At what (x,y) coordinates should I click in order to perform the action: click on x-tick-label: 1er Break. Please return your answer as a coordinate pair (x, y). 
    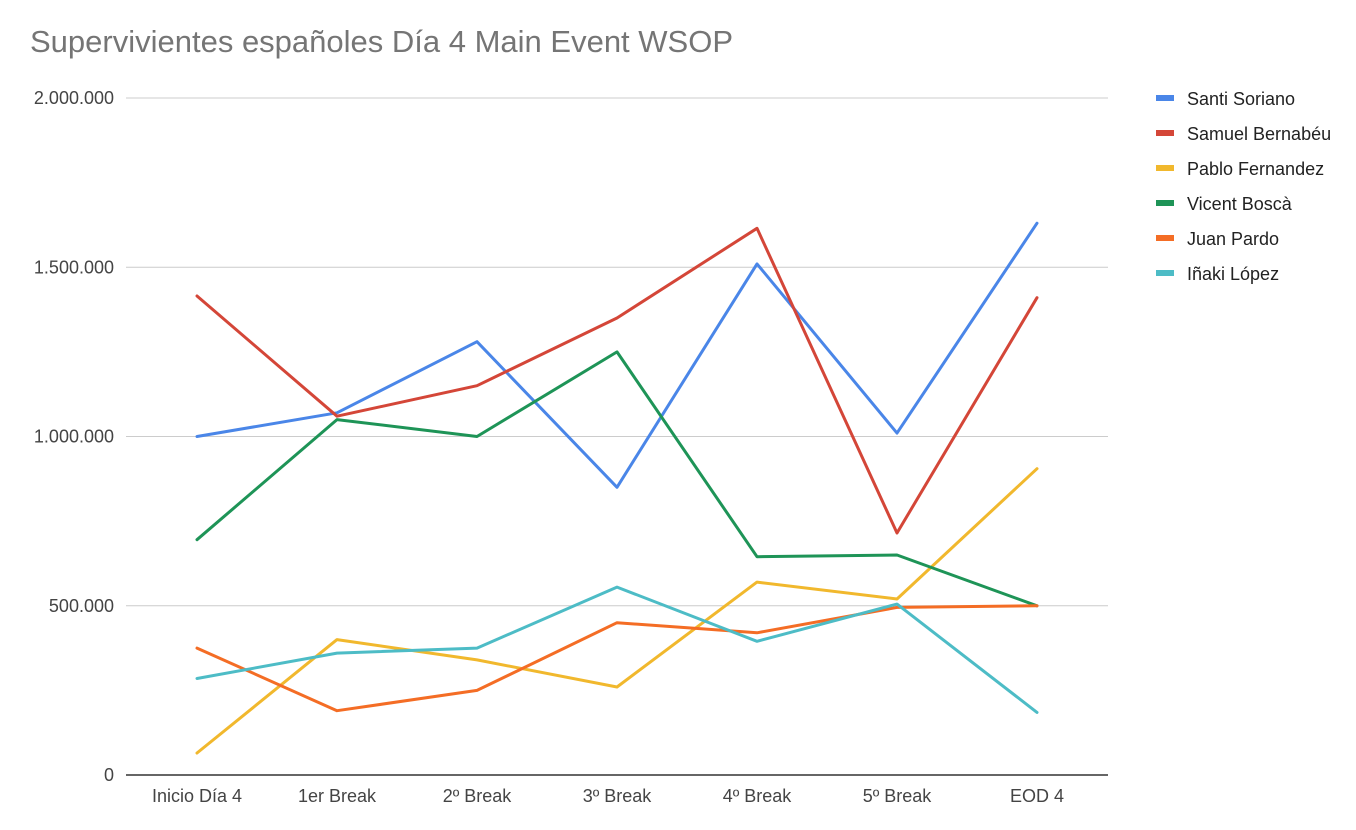
    Looking at the image, I should click on (337, 796).